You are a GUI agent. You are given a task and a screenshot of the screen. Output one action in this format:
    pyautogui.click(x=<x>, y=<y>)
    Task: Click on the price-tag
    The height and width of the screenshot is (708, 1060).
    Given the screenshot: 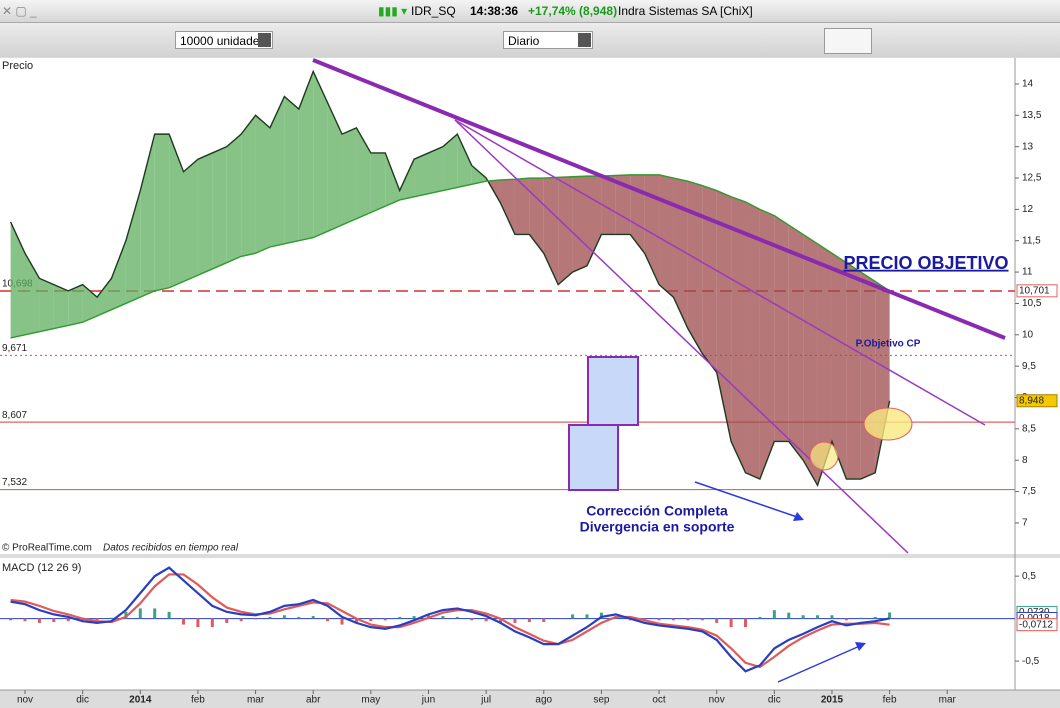 What is the action you would take?
    pyautogui.click(x=1037, y=401)
    